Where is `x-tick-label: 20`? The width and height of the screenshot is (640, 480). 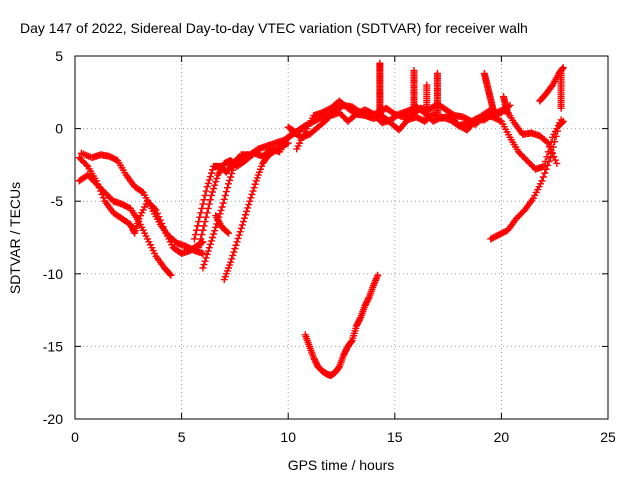 x-tick-label: 20 is located at coordinates (502, 437).